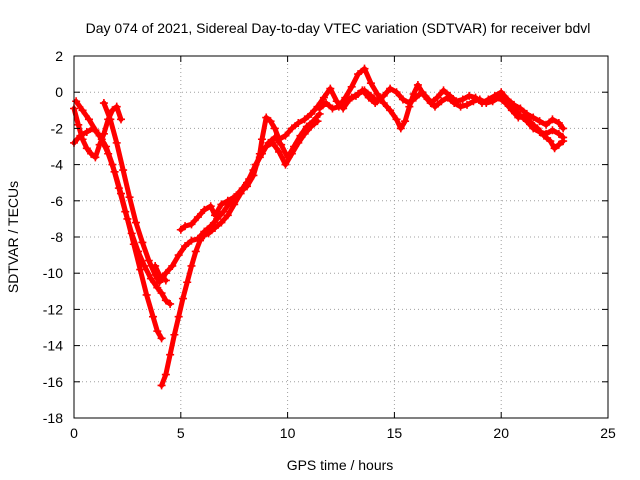 This screenshot has height=480, width=640. Describe the element at coordinates (53, 309) in the screenshot. I see `y-tick-label: -12` at that location.